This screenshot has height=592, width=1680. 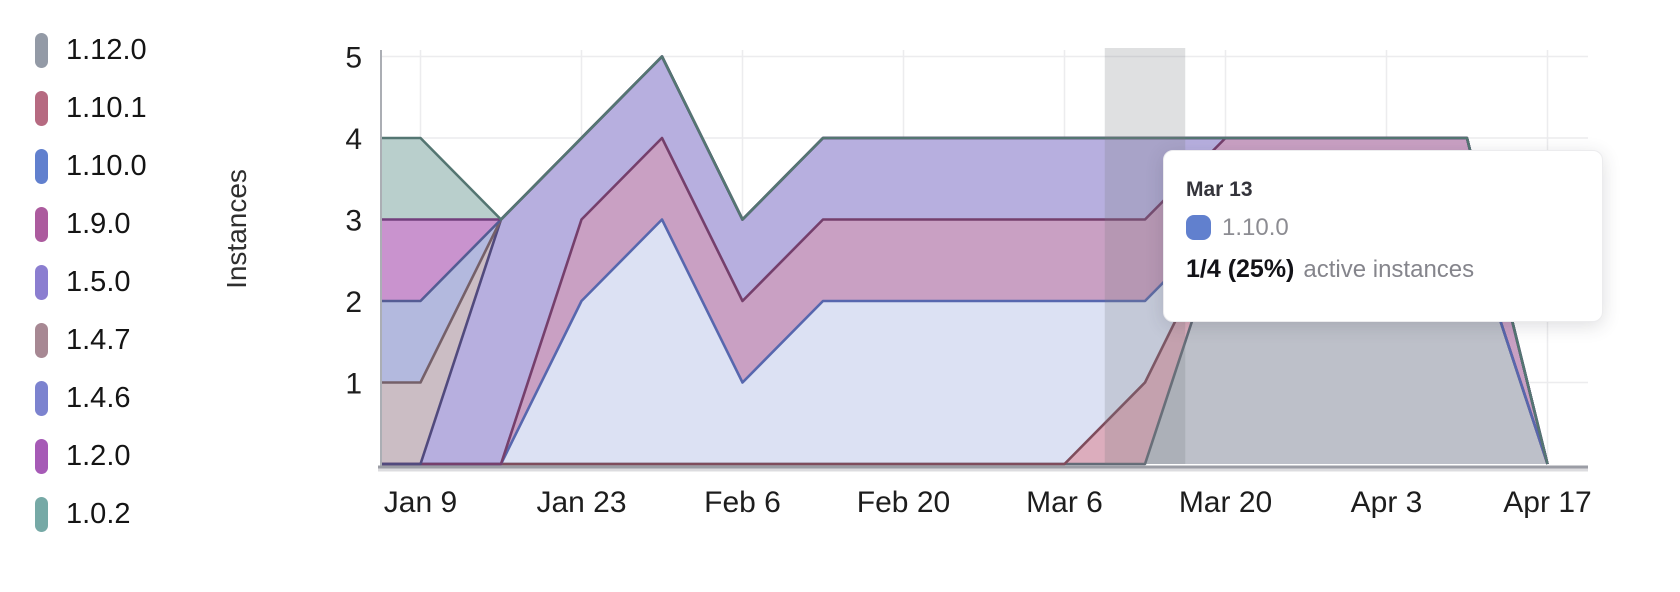 I want to click on y-tick-label: 1, so click(x=353, y=384).